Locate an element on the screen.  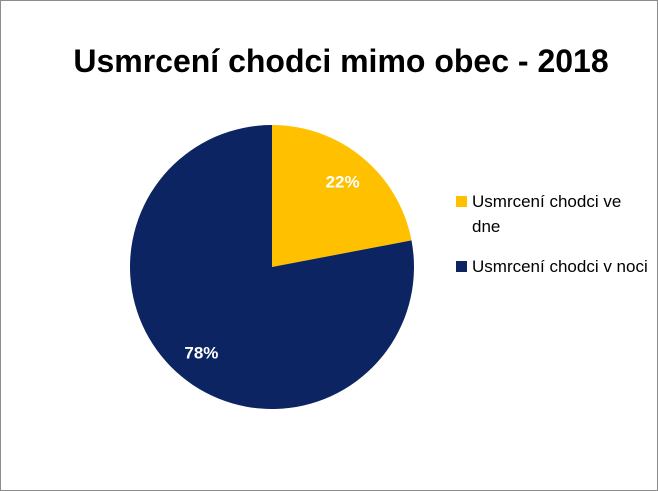
legend-swatch-day is located at coordinates (461, 201).